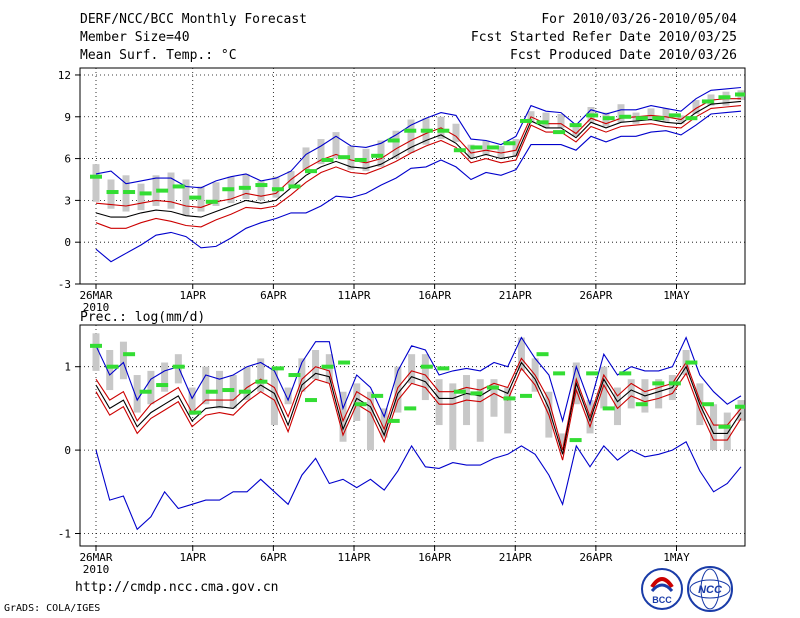 The height and width of the screenshot is (618, 800). What do you see at coordinates (67, 450) in the screenshot?
I see `y-tick-label: 0` at bounding box center [67, 450].